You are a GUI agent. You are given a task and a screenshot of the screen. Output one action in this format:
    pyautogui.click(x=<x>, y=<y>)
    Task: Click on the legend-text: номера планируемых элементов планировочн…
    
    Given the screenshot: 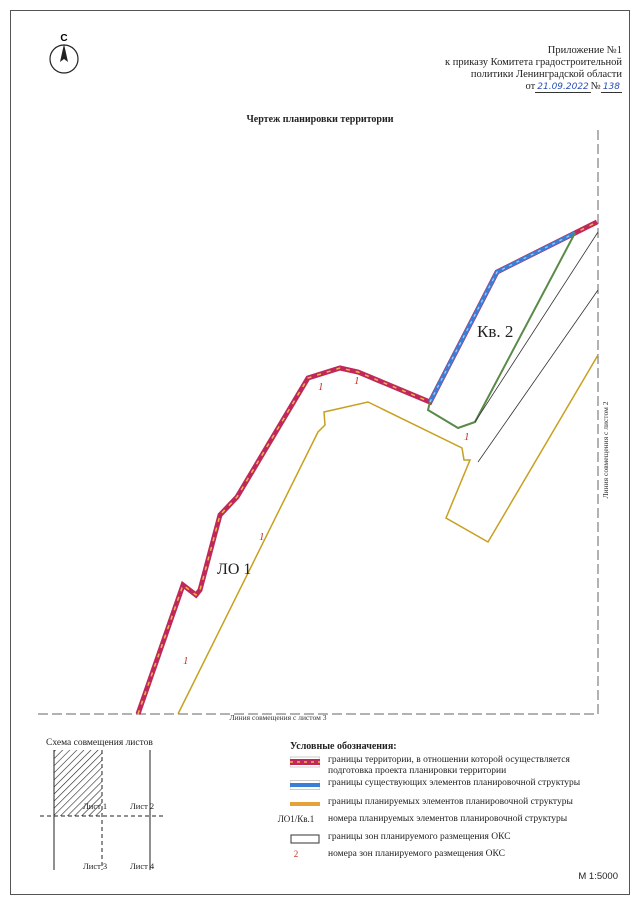 What is the action you would take?
    pyautogui.click(x=448, y=819)
    